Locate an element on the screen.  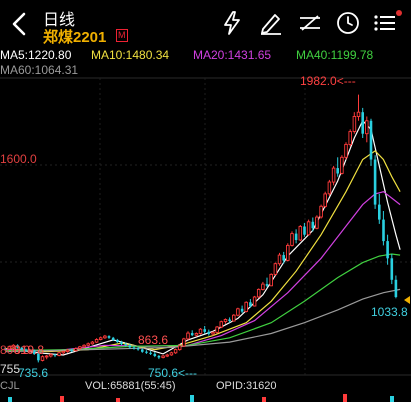
cjl-label: CJL is located at coordinates (10, 386).